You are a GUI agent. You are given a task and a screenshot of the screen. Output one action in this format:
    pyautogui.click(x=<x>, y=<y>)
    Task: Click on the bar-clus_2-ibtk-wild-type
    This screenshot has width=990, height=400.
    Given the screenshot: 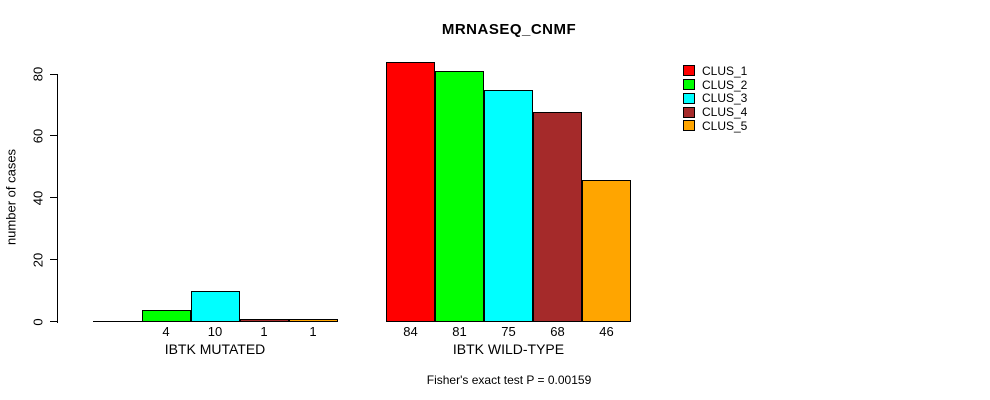 What is the action you would take?
    pyautogui.click(x=459, y=196)
    